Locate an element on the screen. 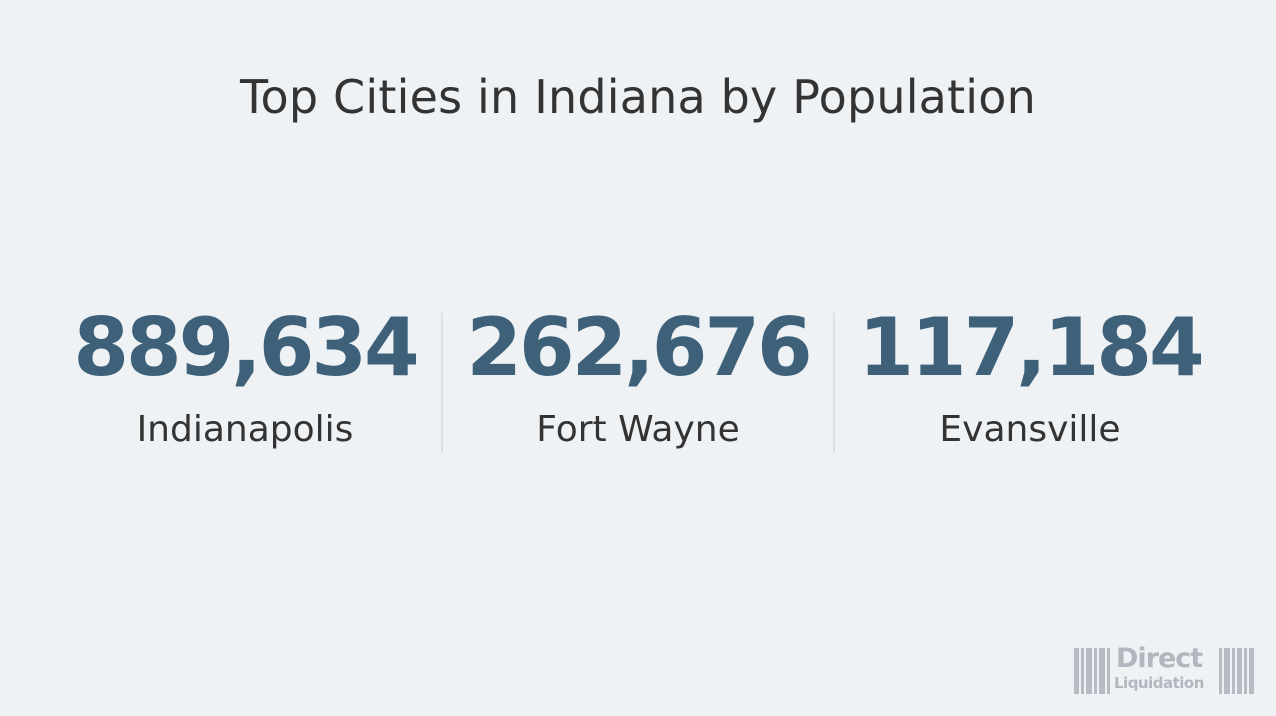 Image resolution: width=1276 pixels, height=716 pixels. stat-value: 117,184 is located at coordinates (1031, 347).